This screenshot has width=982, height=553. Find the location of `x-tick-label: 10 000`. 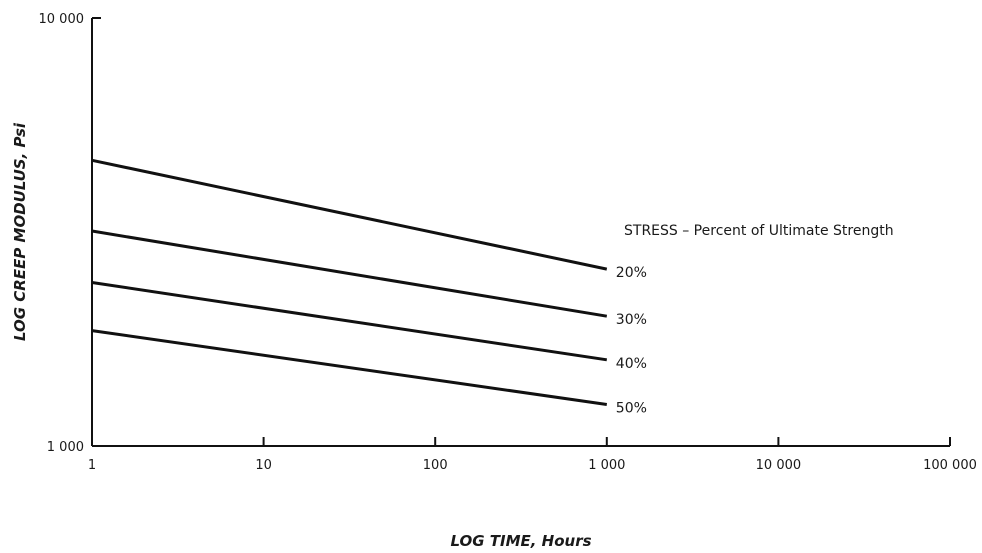

x-tick-label: 10 000 is located at coordinates (779, 465).